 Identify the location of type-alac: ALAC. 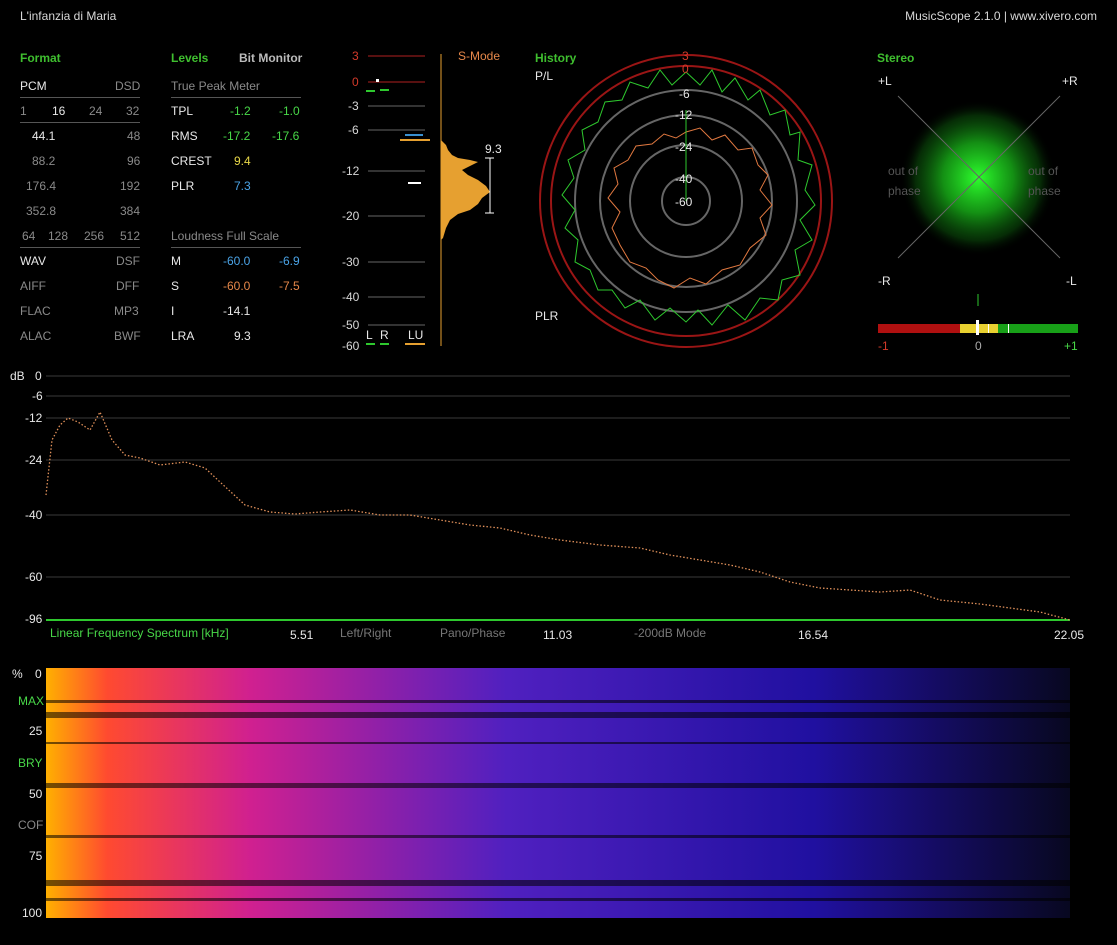
(36, 336).